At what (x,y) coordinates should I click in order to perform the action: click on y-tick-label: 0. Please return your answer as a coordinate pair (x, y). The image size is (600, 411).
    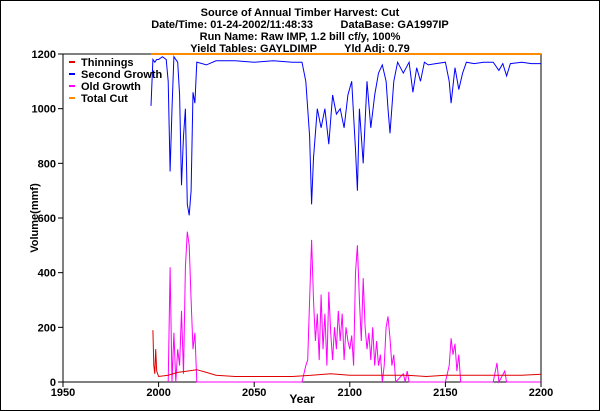
    Looking at the image, I should click on (53, 383).